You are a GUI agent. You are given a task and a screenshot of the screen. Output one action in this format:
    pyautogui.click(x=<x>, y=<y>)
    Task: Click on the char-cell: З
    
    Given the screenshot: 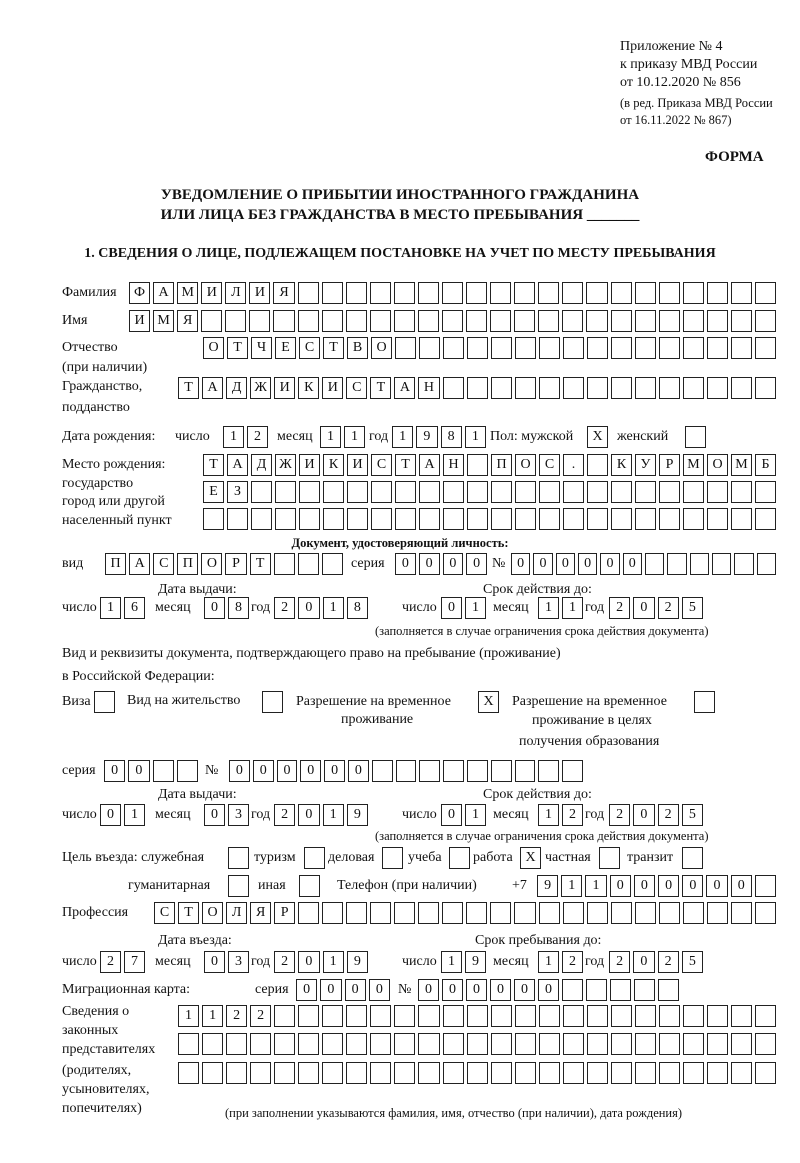 What is the action you would take?
    pyautogui.click(x=237, y=492)
    